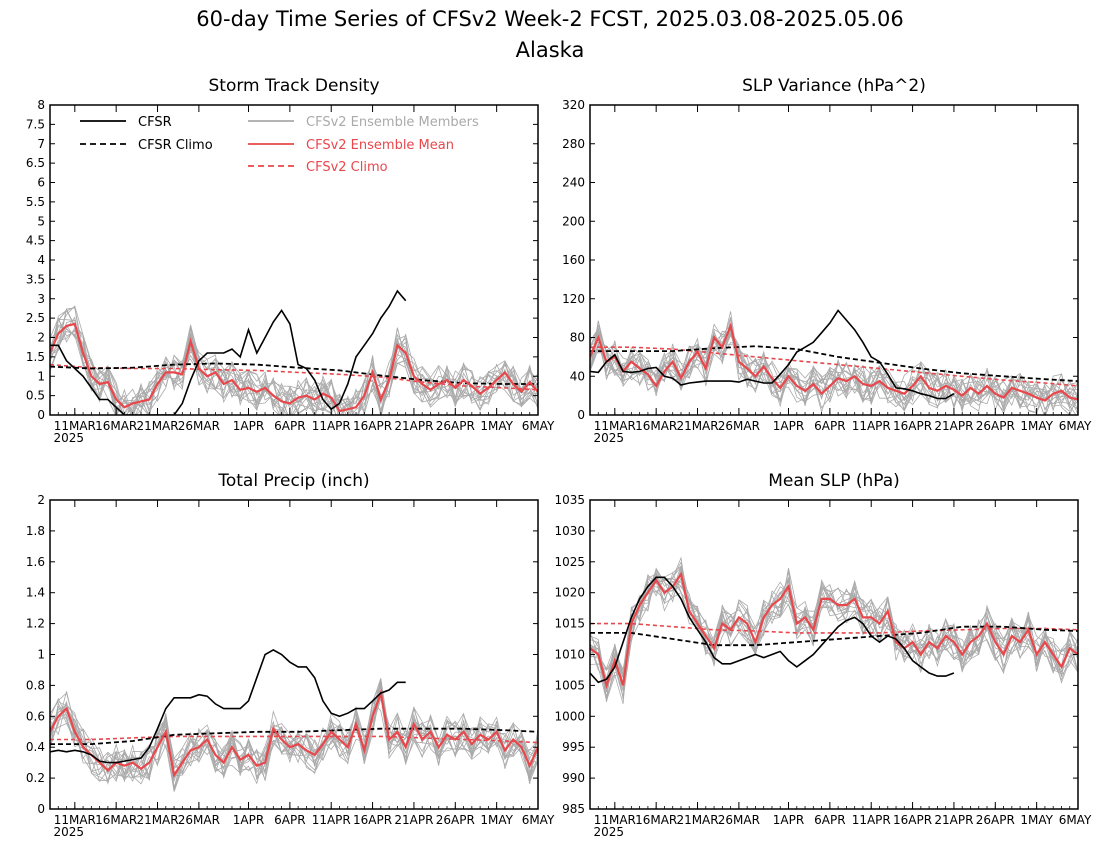 The height and width of the screenshot is (850, 1100). I want to click on plot-area, so click(294, 720).